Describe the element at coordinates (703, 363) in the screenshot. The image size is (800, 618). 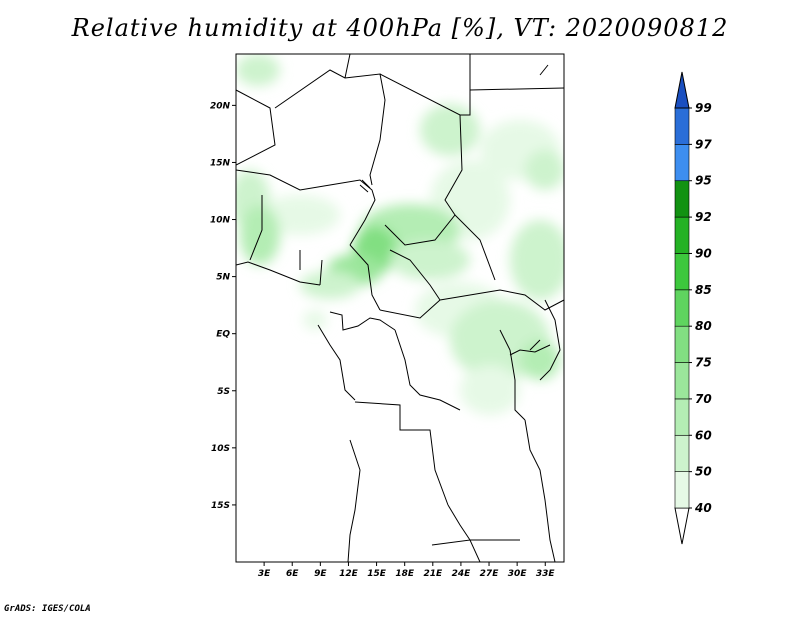
I see `colorbar-label: 75` at that location.